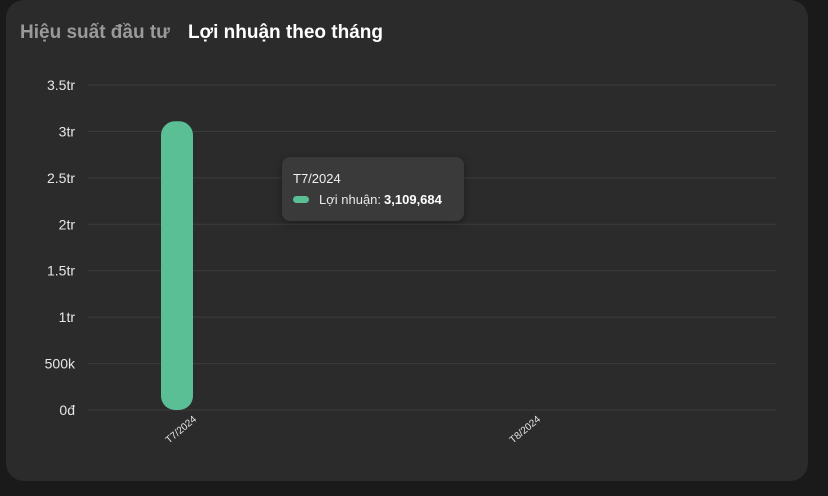 The height and width of the screenshot is (496, 828). Describe the element at coordinates (285, 32) in the screenshot. I see `tab-monthly-profit: Lợi nhuận theo tháng` at that location.